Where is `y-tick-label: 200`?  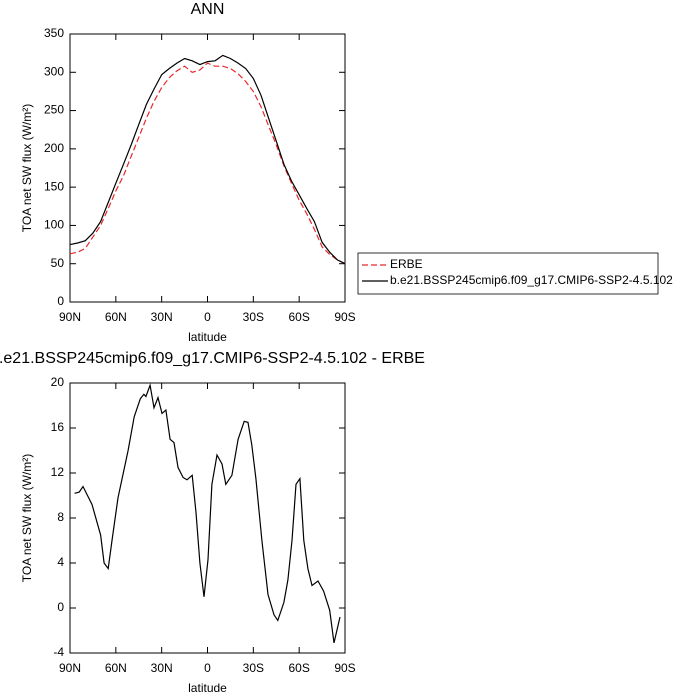 y-tick-label: 200 is located at coordinates (54, 148).